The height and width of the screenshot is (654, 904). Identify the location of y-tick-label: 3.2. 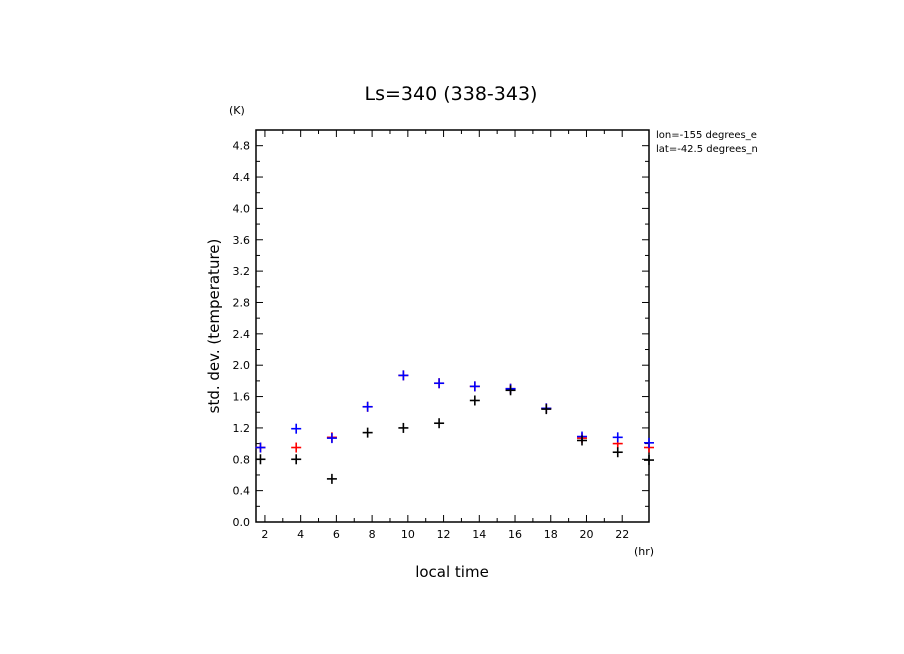
(242, 271).